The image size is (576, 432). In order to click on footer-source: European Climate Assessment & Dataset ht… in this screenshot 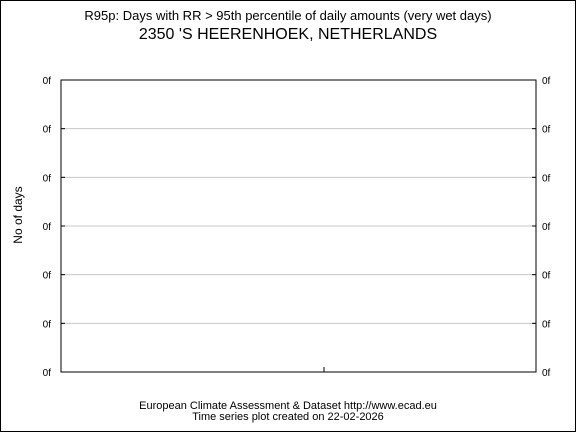, I will do `click(288, 406)`.